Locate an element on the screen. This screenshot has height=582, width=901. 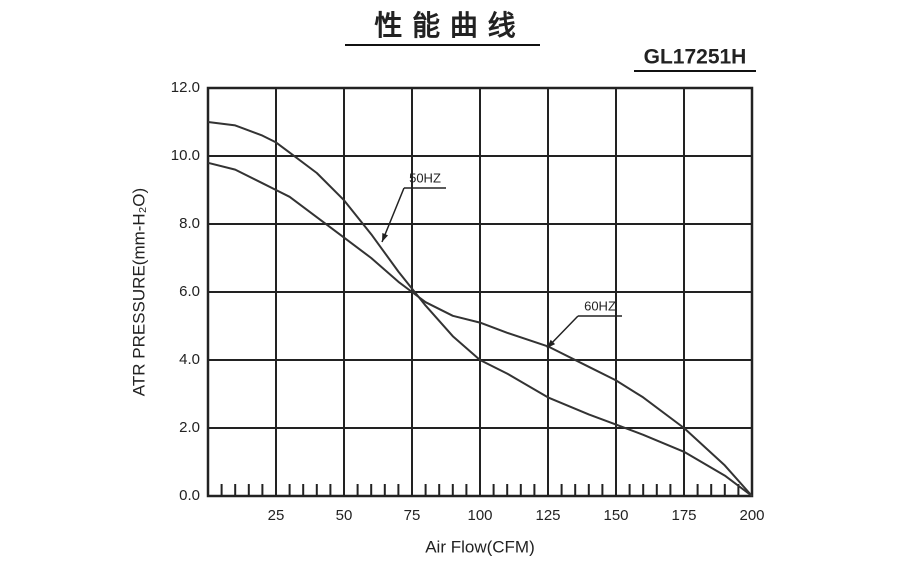
model-label: GL17251H is located at coordinates (695, 57).